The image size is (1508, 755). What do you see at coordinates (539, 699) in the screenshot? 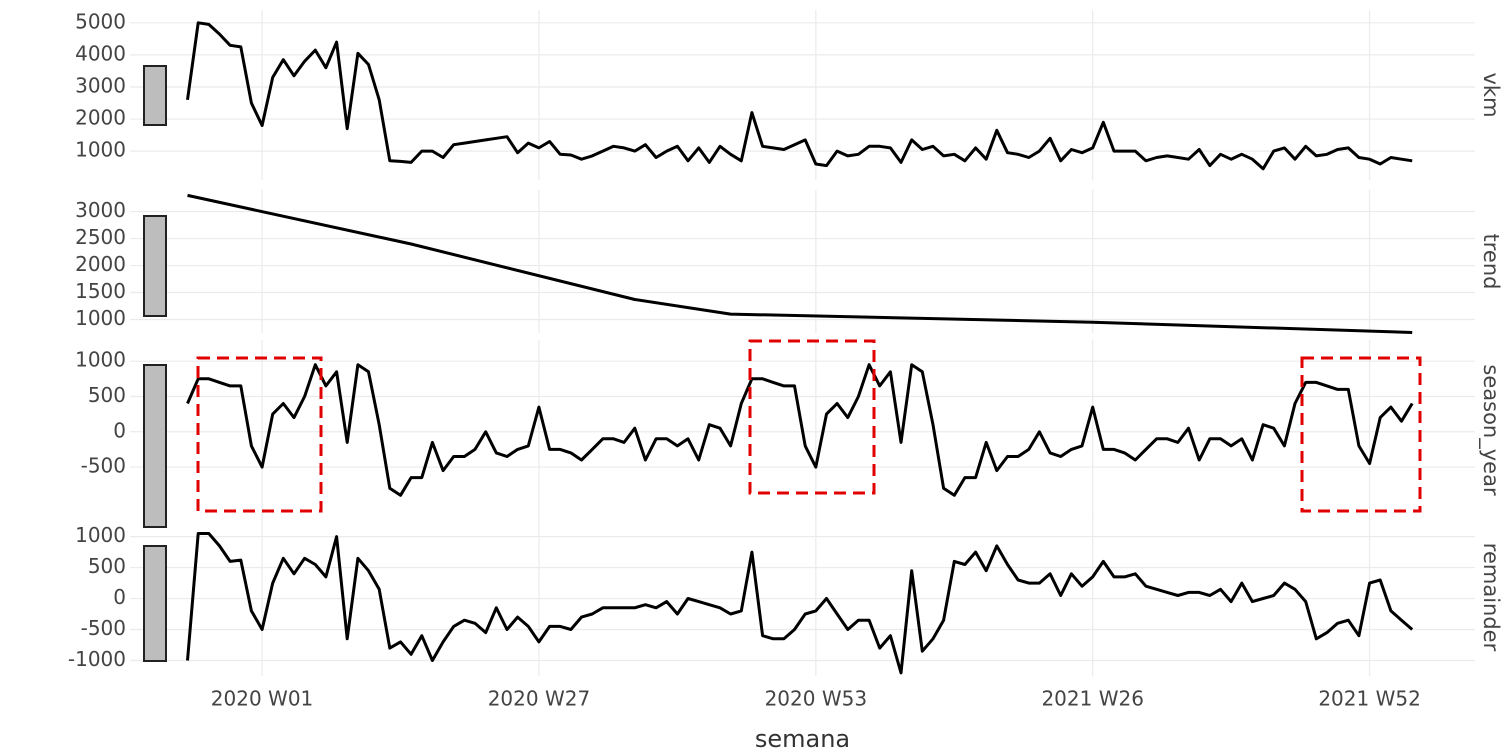
I see `x-tick-label: 2020 W27` at bounding box center [539, 699].